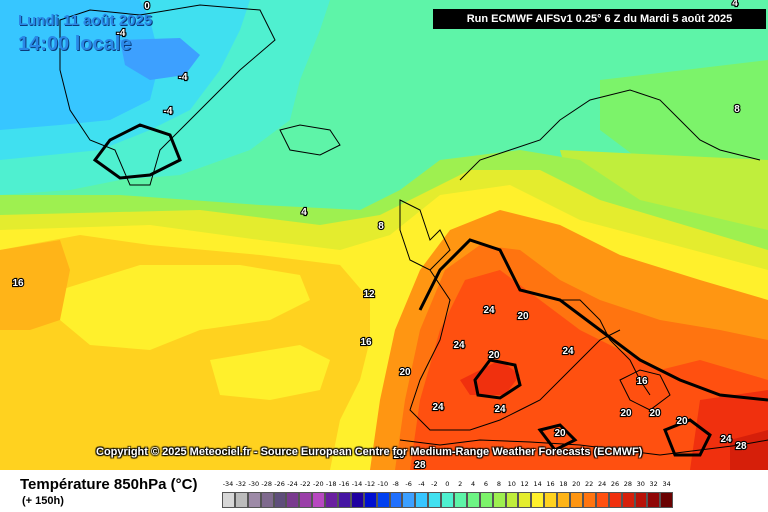 This screenshot has height=512, width=768. I want to click on field-14-island, so click(185, 307).